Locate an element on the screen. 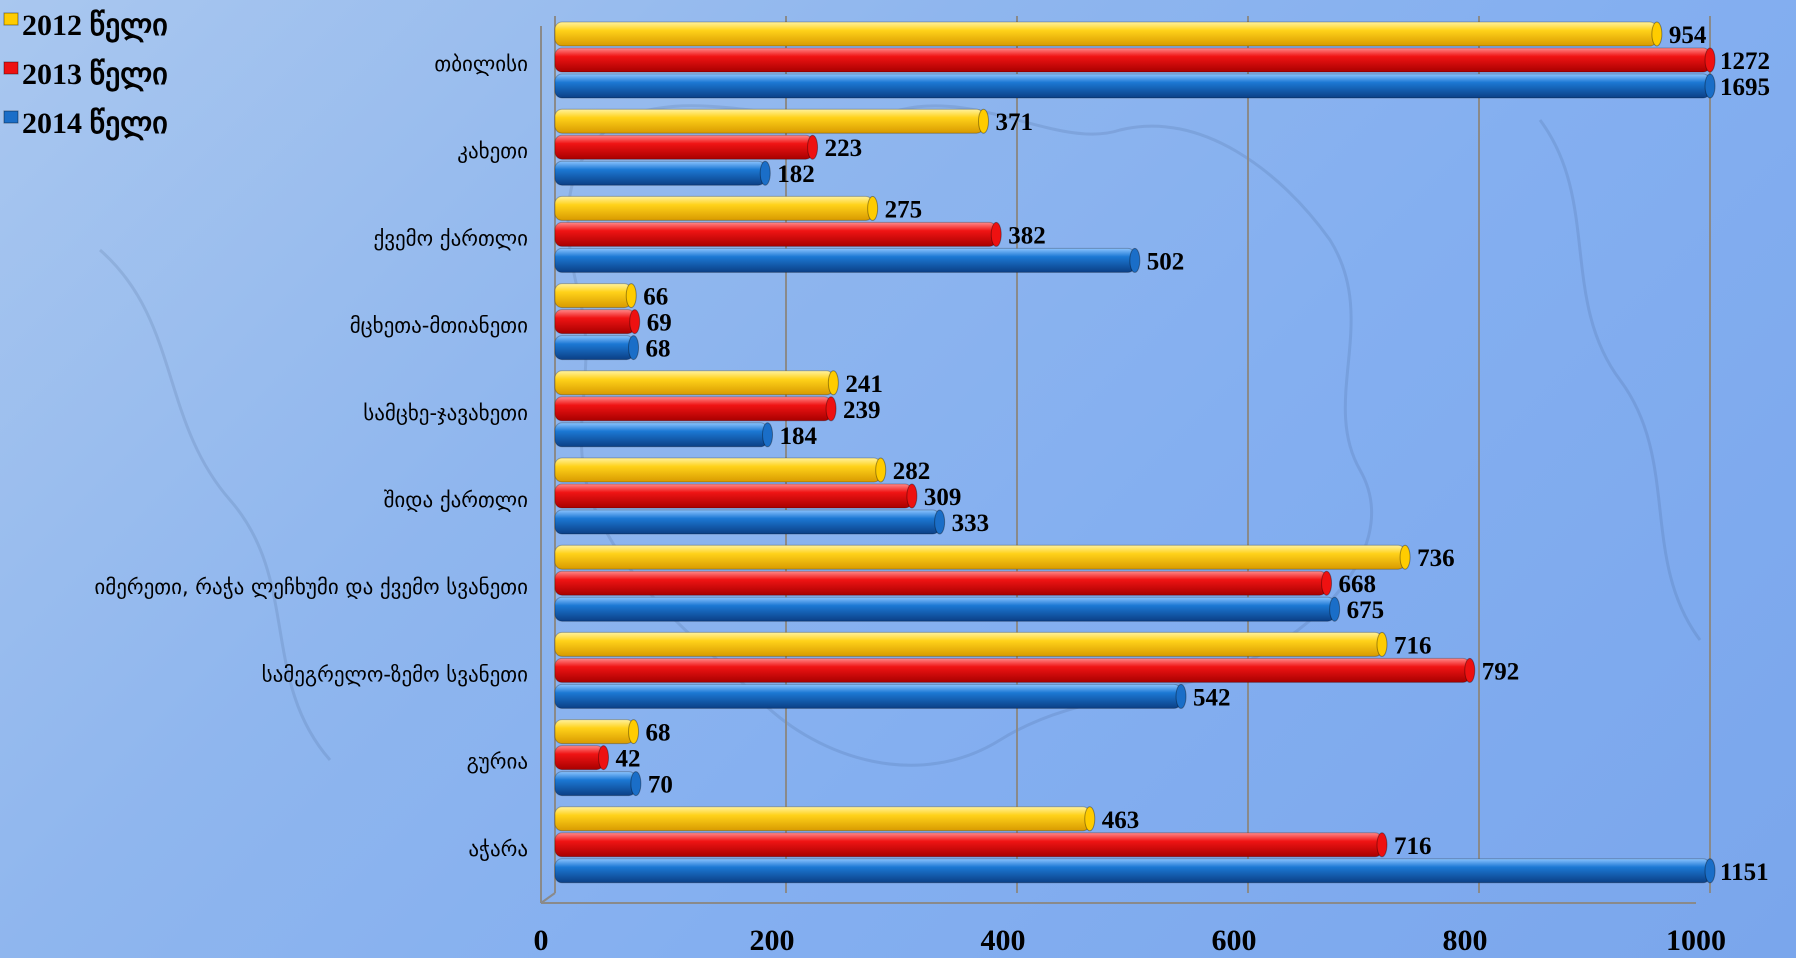 The width and height of the screenshot is (1796, 958). bar-2013-7-cap is located at coordinates (1470, 670).